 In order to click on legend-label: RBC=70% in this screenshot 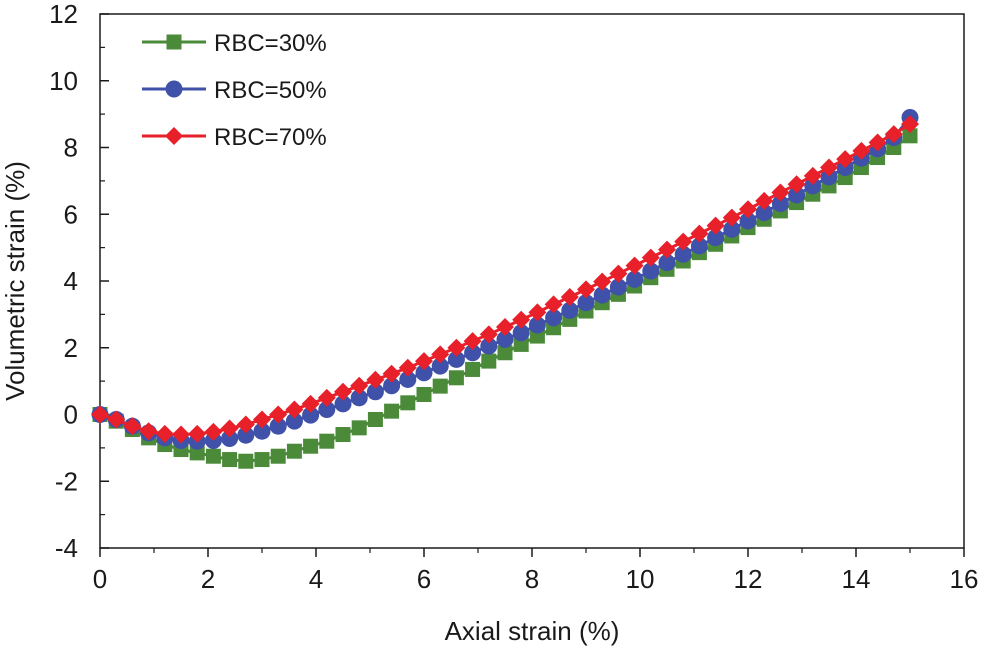, I will do `click(270, 137)`.